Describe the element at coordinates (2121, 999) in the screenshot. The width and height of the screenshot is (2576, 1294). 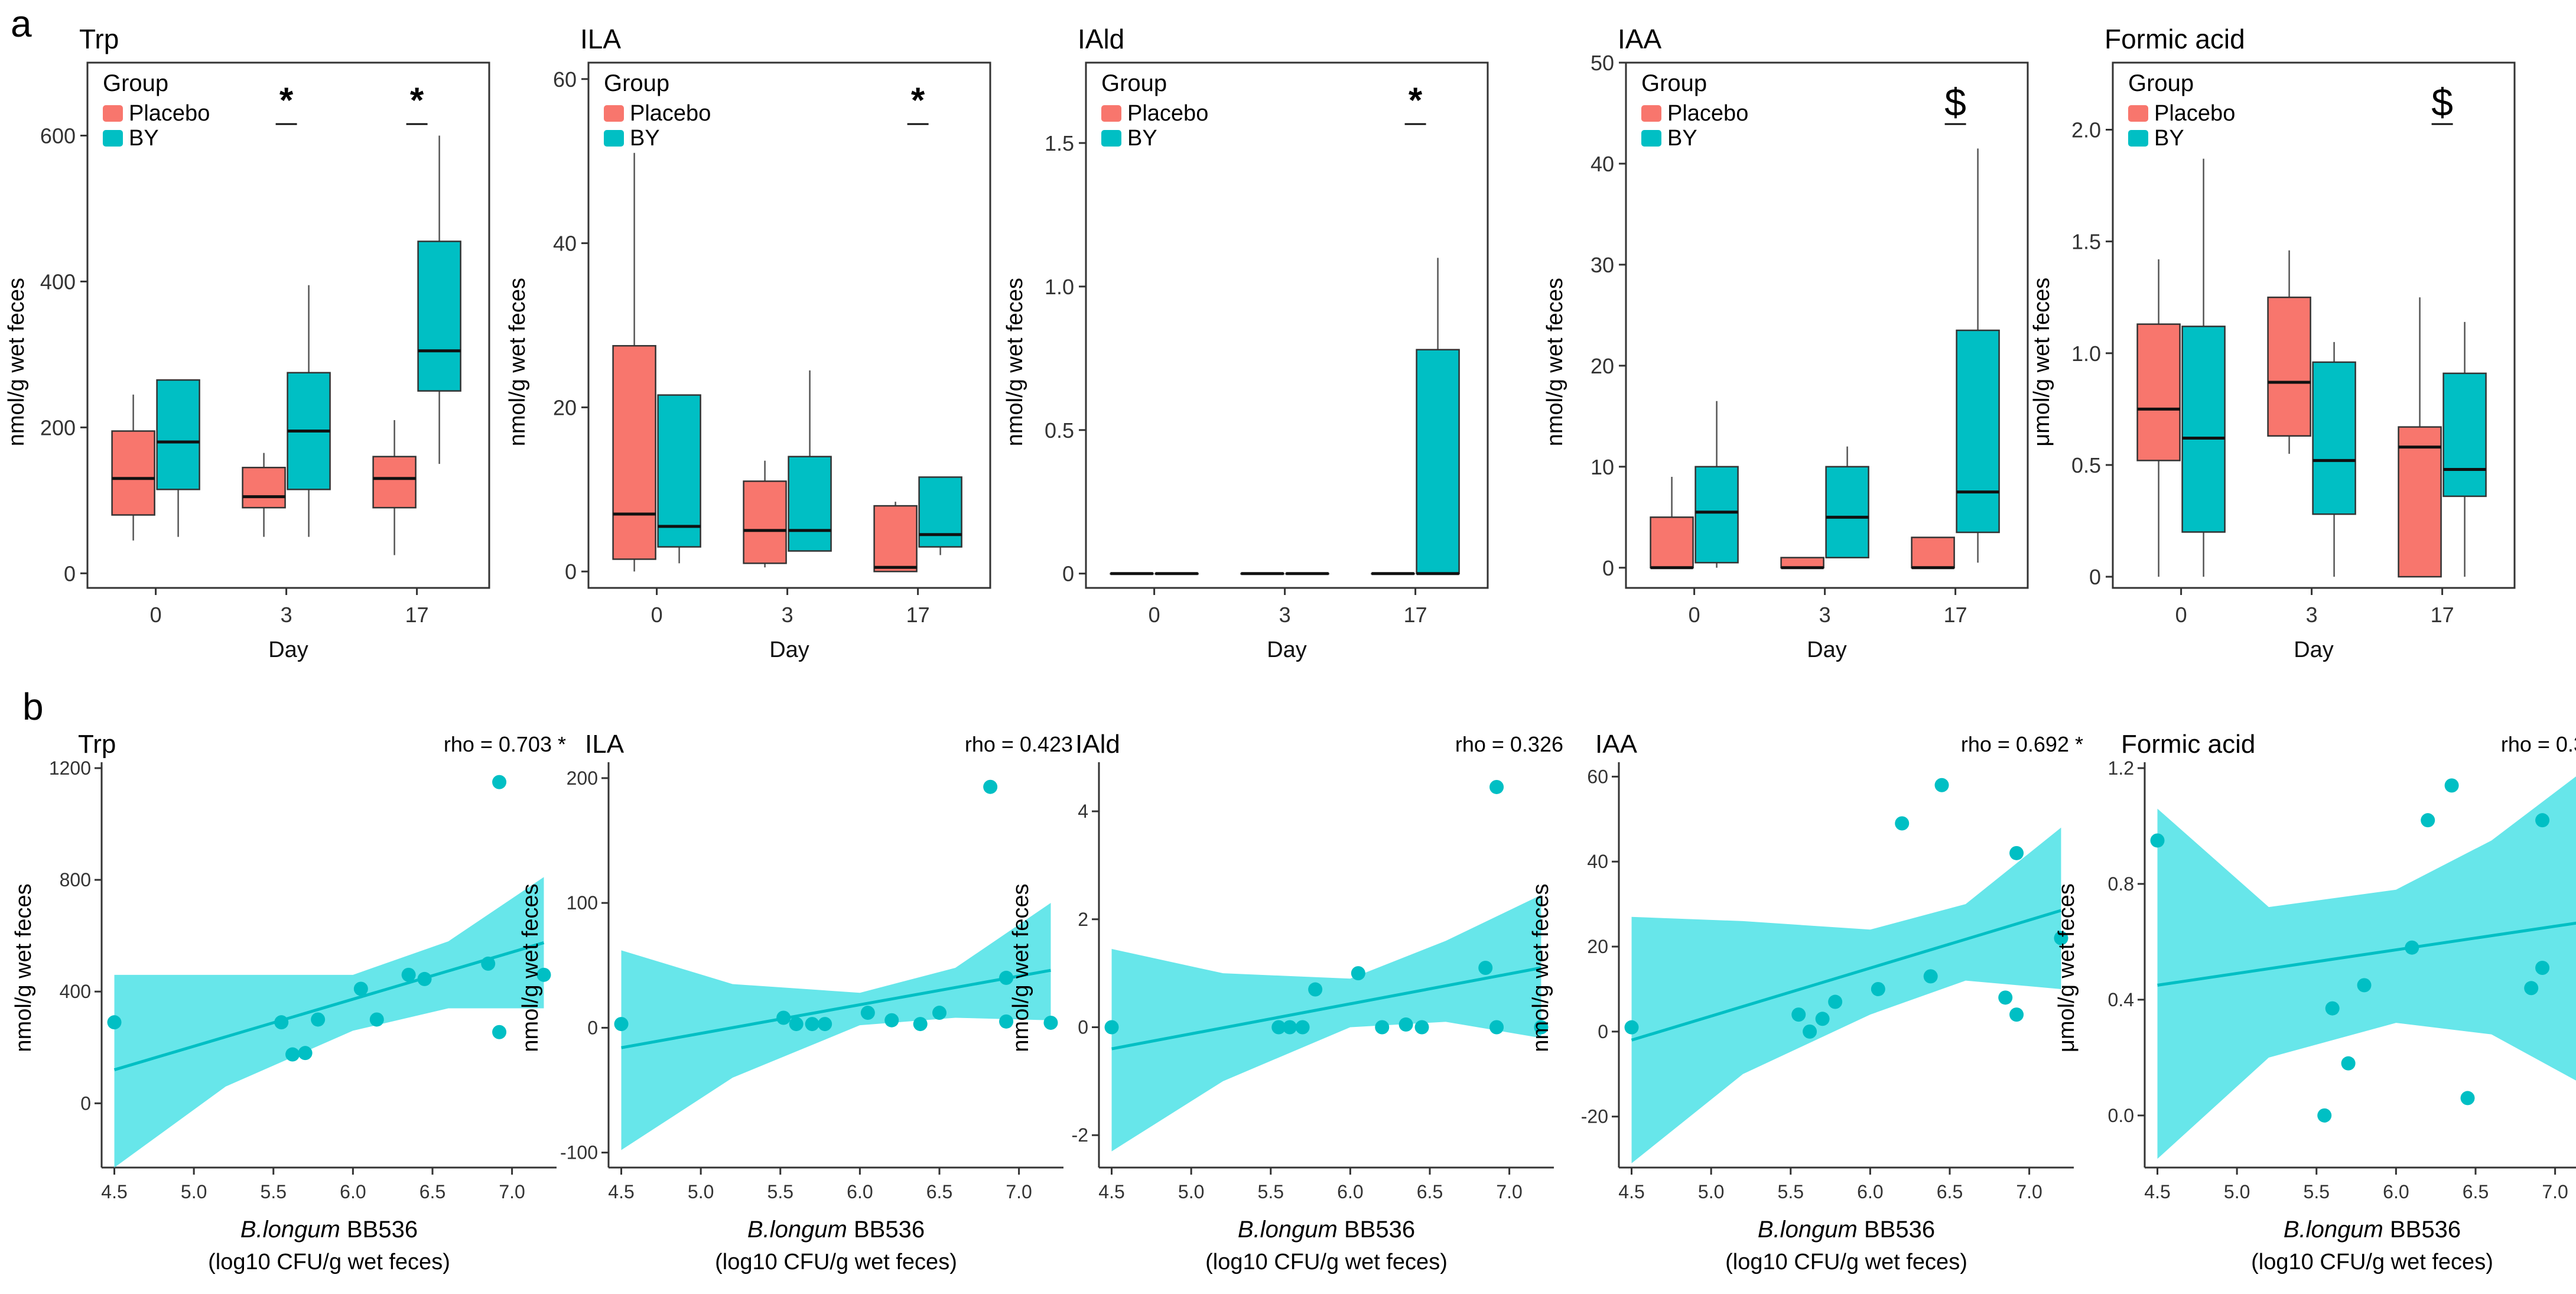
I see `y-tick-label: 0.4` at that location.